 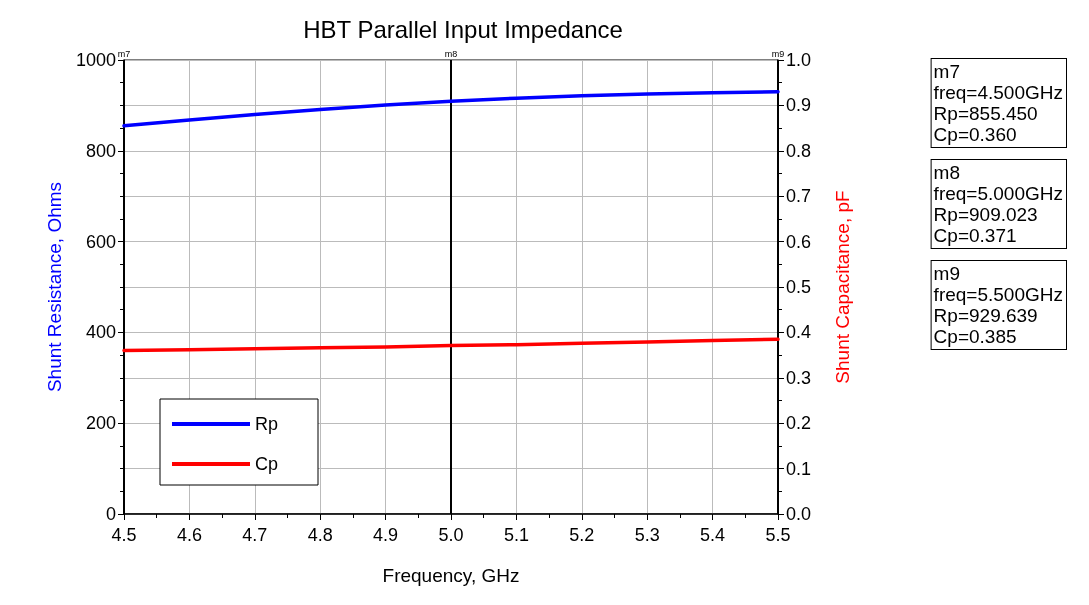 What do you see at coordinates (95, 60) in the screenshot?
I see `y-tick-label: 1000` at bounding box center [95, 60].